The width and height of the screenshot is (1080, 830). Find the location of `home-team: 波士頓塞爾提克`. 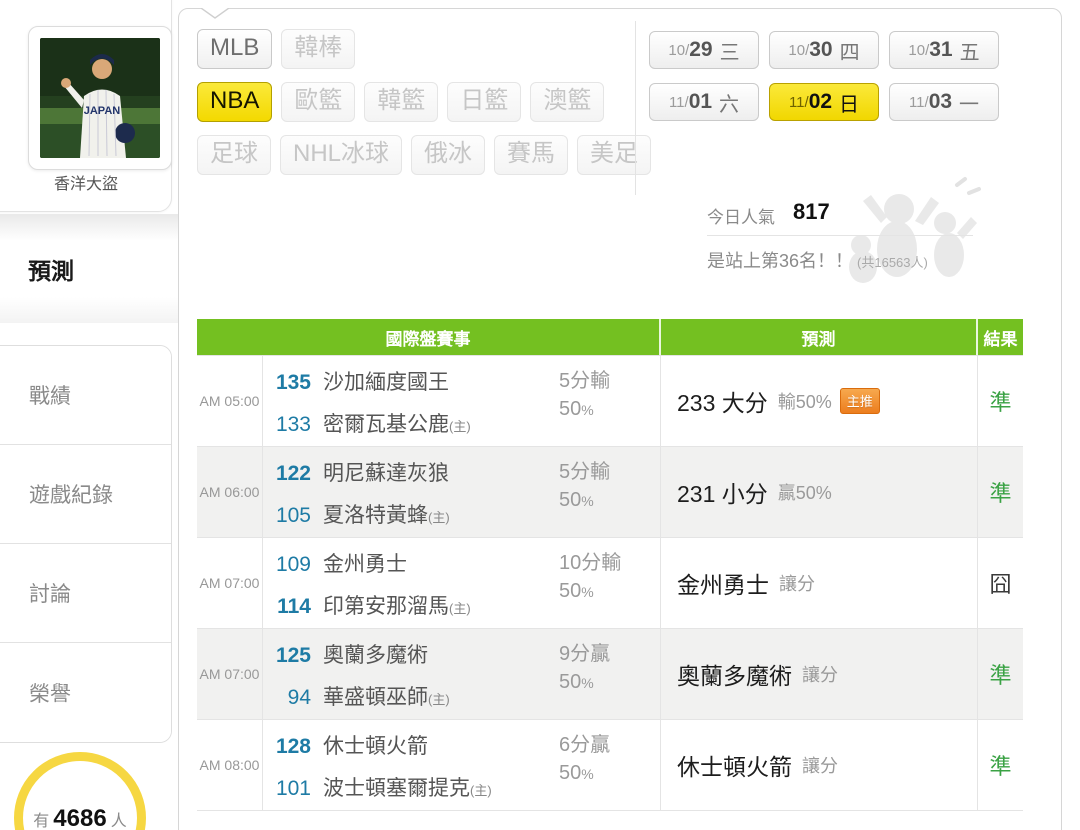

home-team: 波士頓塞爾提克 is located at coordinates (396, 788).